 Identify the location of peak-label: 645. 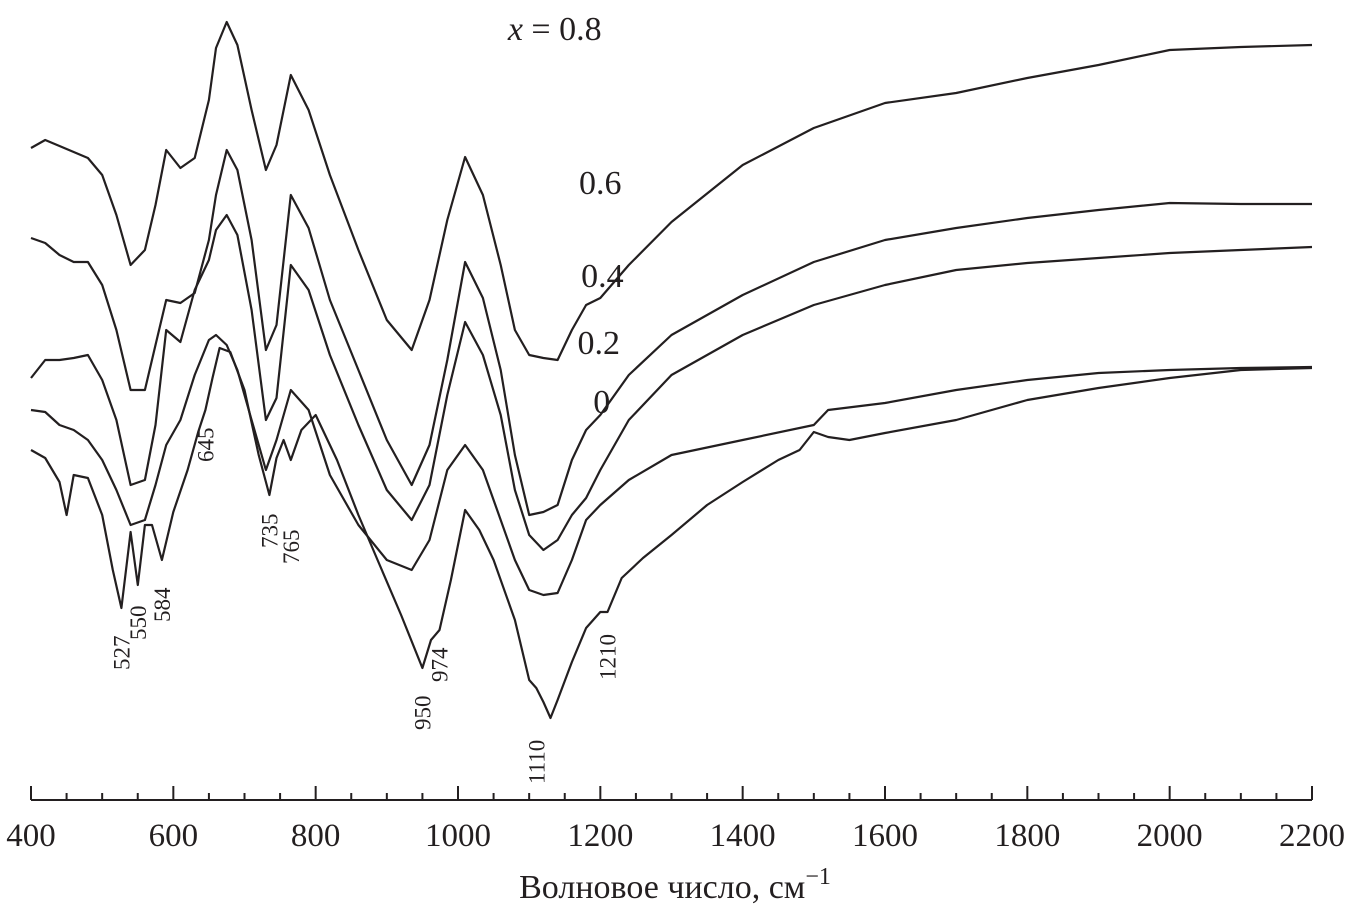
(205, 445).